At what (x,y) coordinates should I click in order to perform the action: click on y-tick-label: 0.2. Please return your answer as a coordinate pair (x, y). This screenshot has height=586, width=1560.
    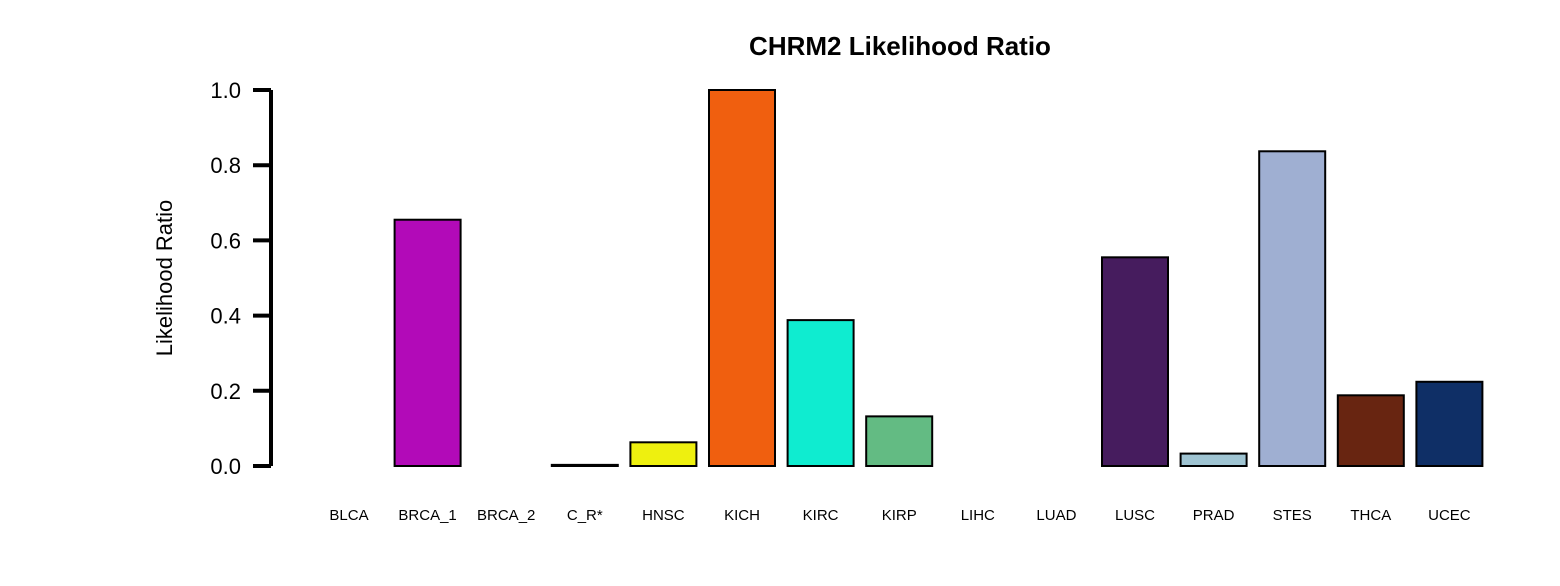
    Looking at the image, I should click on (225, 391).